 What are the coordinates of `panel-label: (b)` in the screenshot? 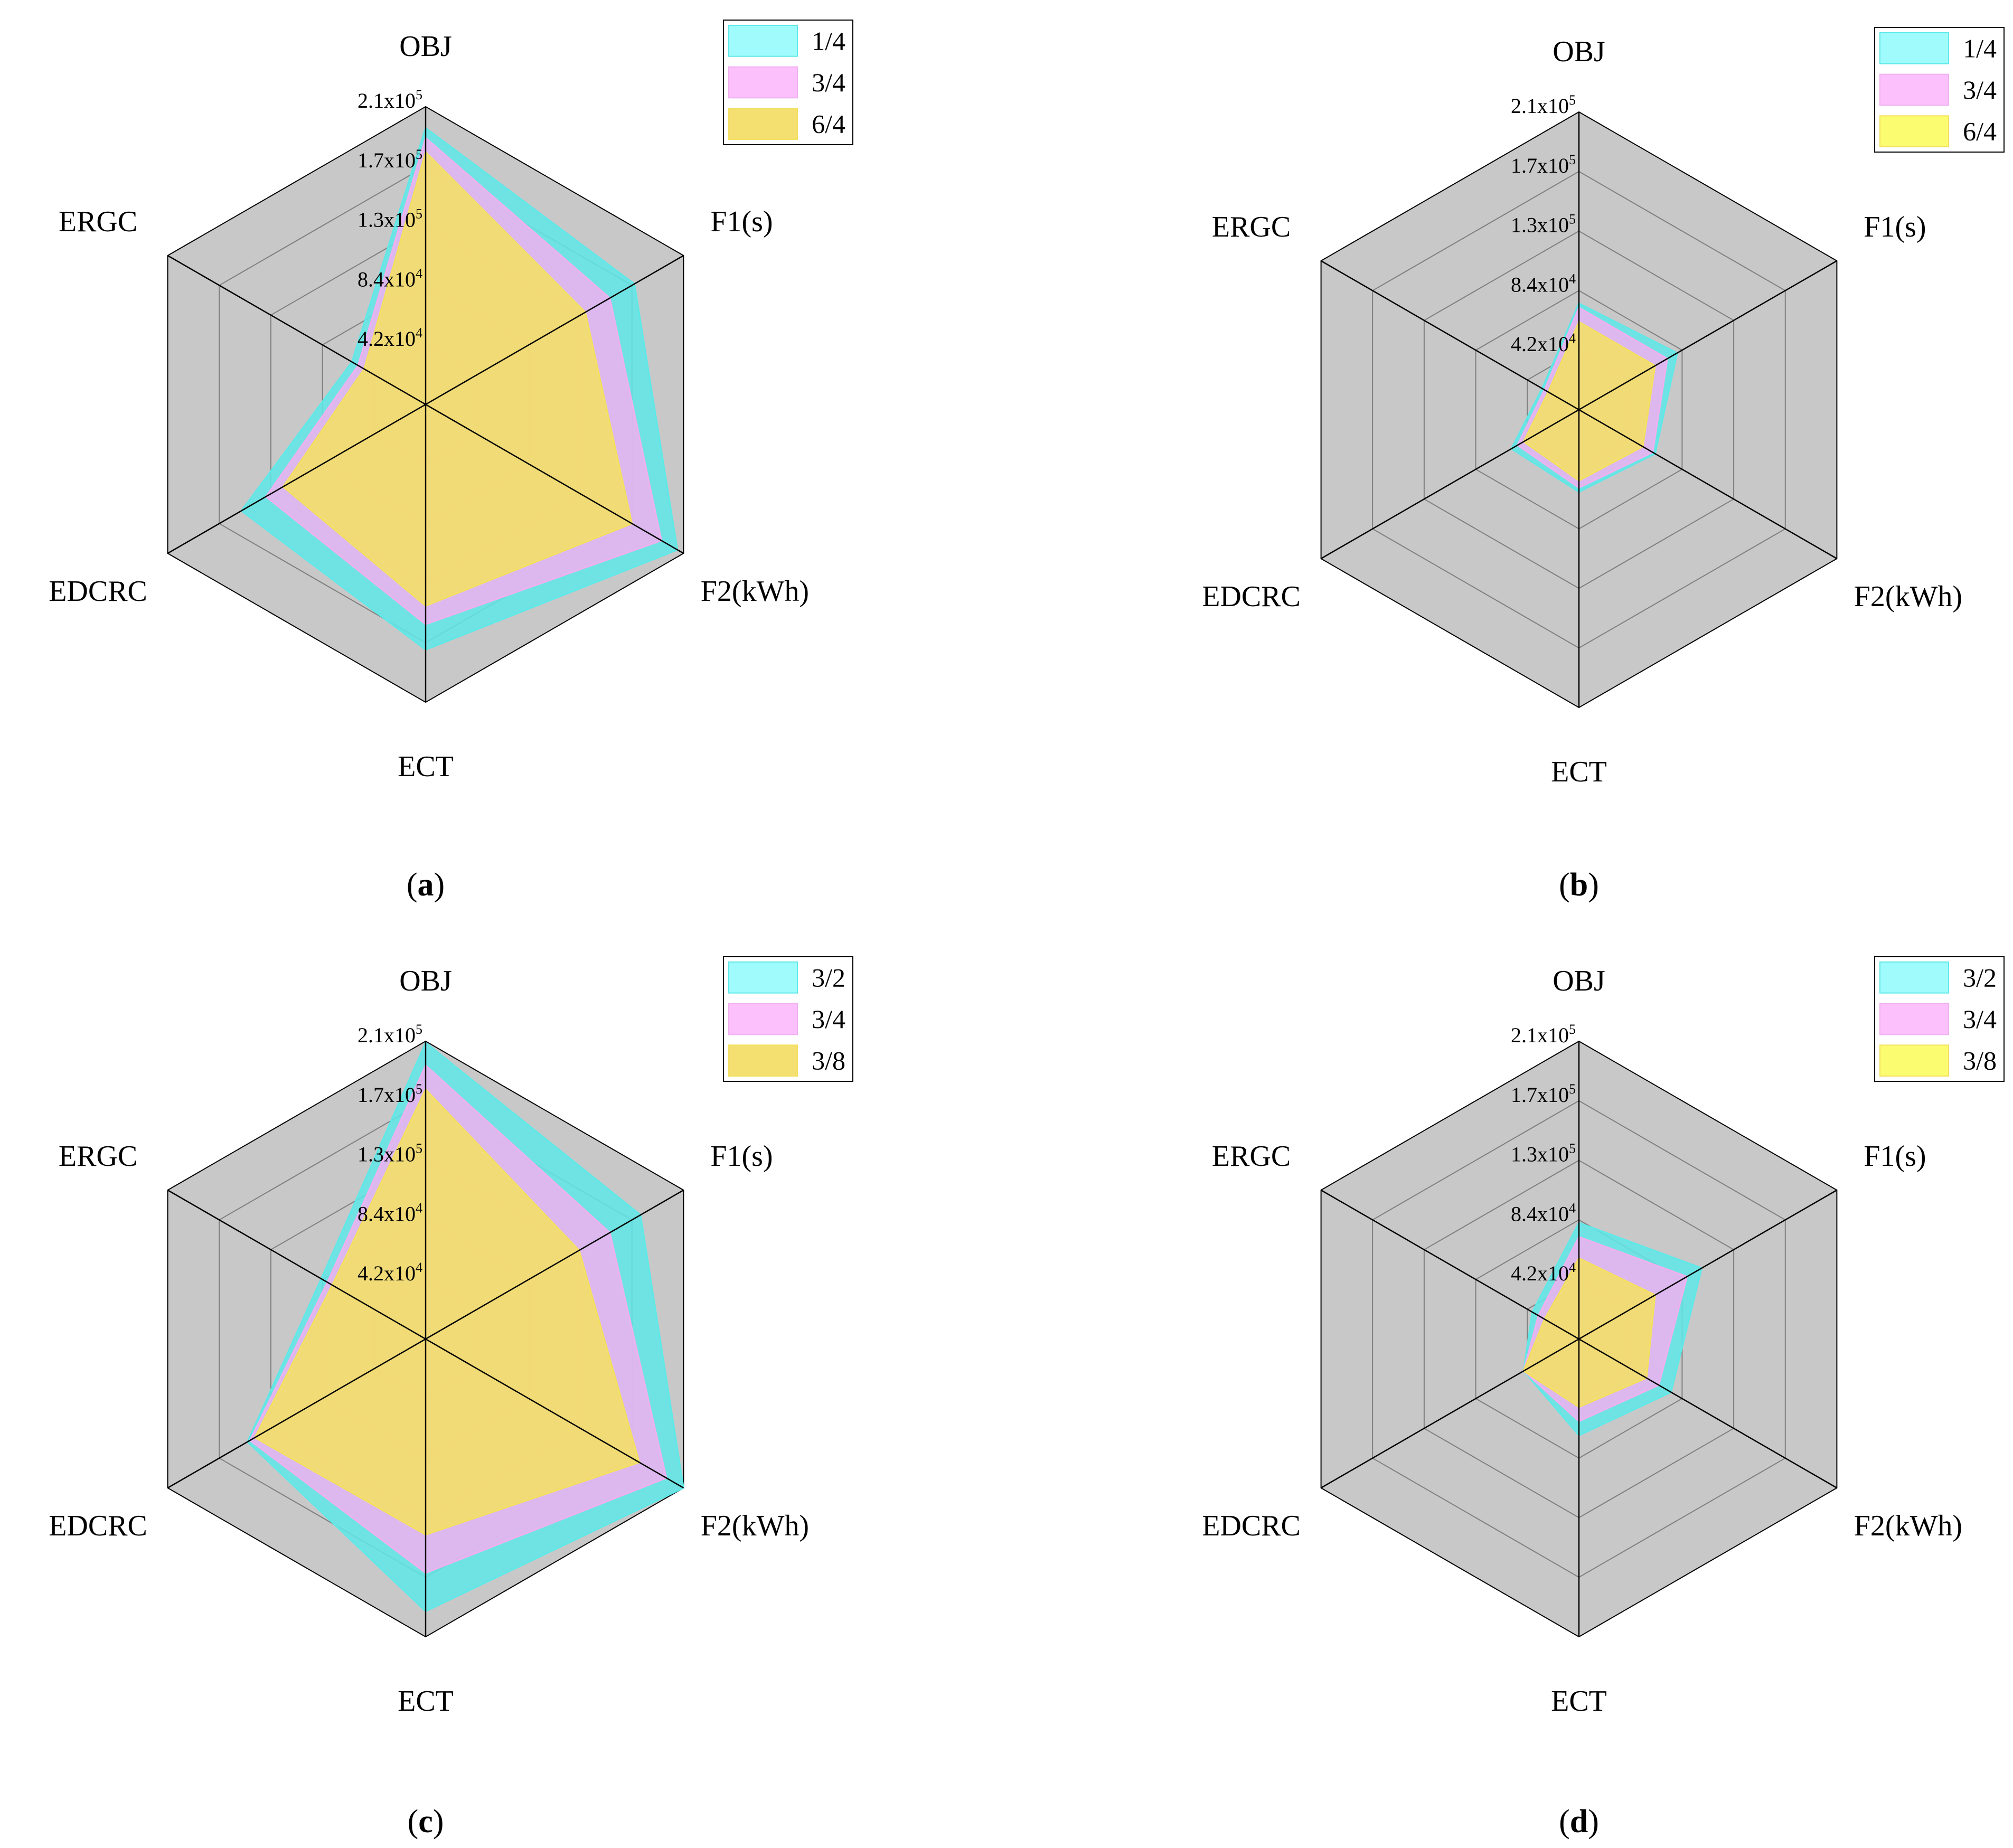 It's located at (1579, 885).